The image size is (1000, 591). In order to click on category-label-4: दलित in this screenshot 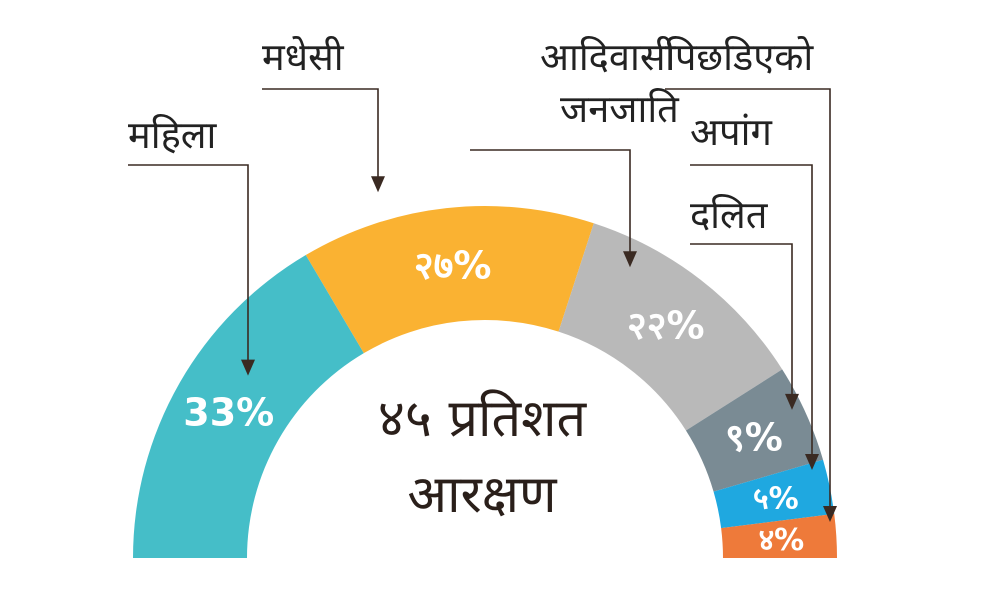, I will do `click(729, 215)`.